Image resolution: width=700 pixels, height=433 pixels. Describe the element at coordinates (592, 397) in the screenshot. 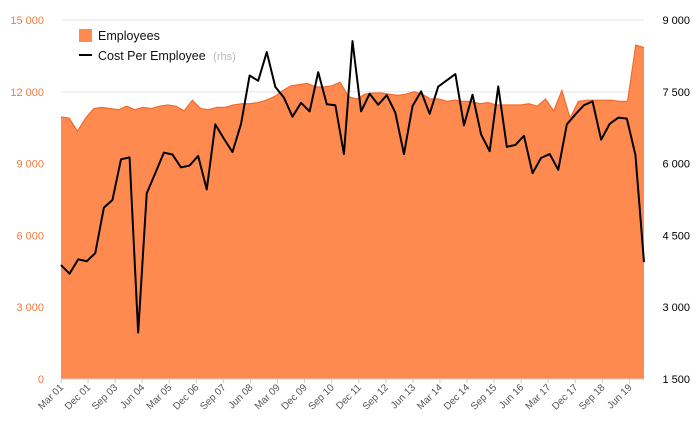

I see `x-tick-label: Sep 18` at that location.